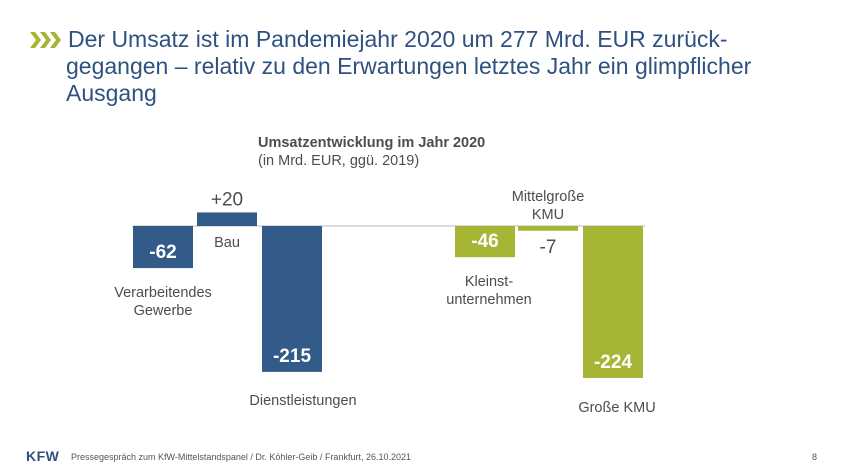  Describe the element at coordinates (227, 199) in the screenshot. I see `value-label: +20` at that location.